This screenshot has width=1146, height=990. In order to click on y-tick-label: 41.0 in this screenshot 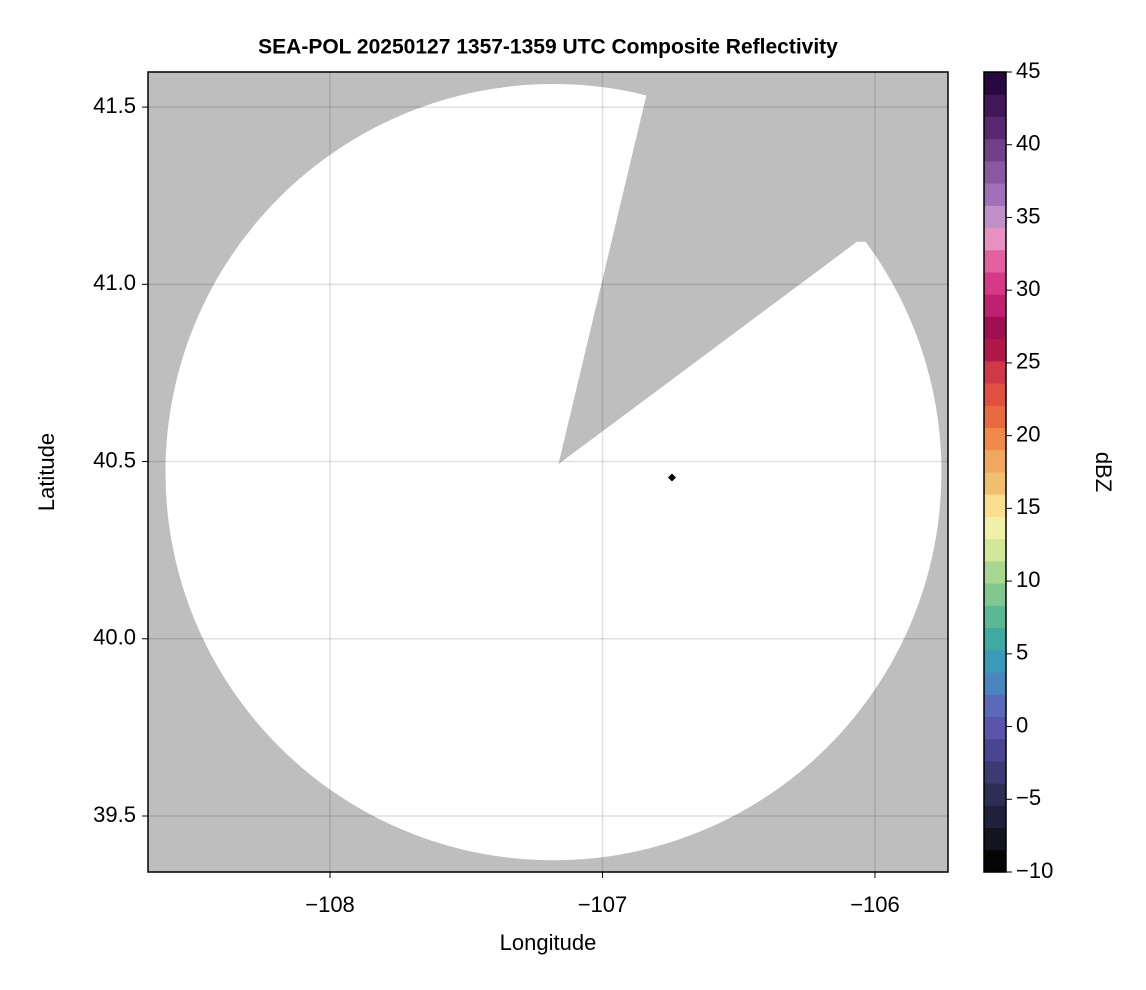, I will do `click(114, 282)`.